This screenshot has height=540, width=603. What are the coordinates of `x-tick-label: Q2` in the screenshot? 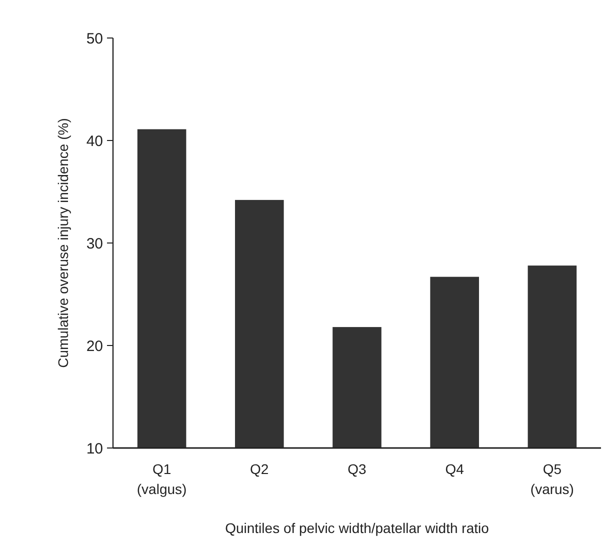 It's located at (259, 469).